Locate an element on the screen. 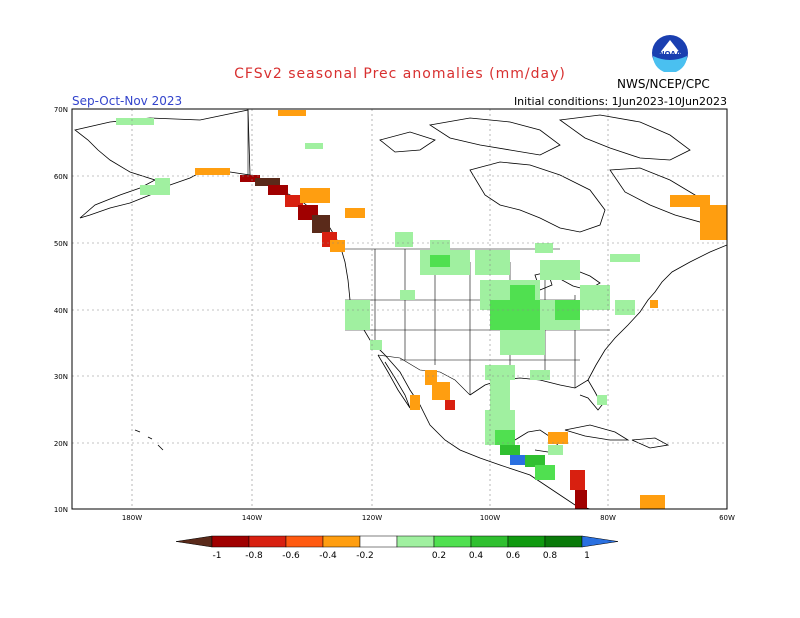 The height and width of the screenshot is (618, 800). colorbar-tick-label: -0.8 is located at coordinates (254, 556).